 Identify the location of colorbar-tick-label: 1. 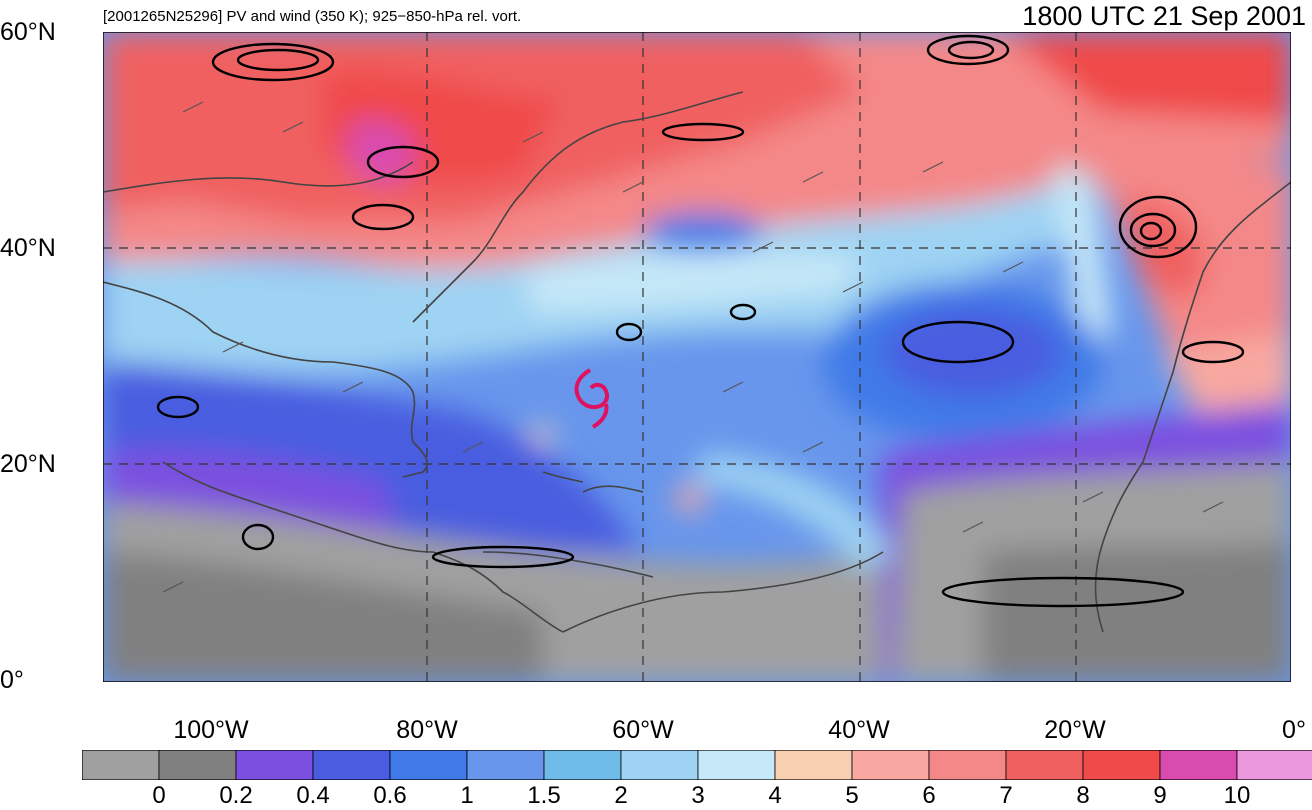
(467, 795).